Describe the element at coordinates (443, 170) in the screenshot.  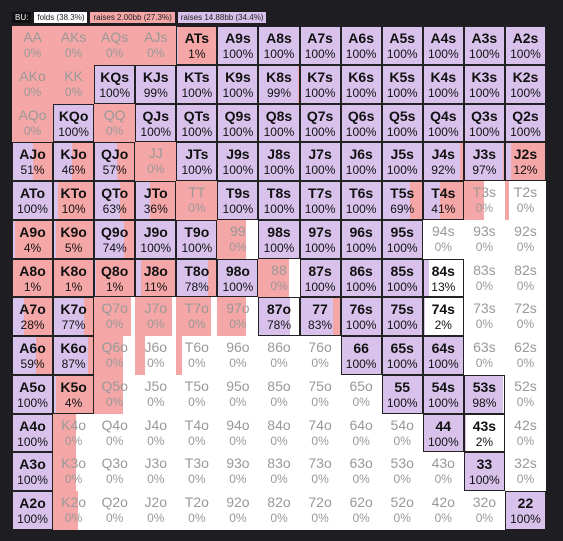
I see `hand-percent: 92%` at that location.